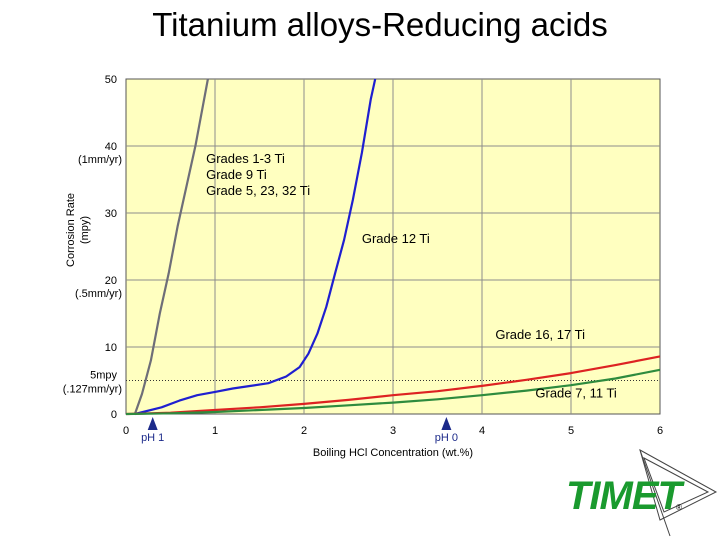 Image resolution: width=720 pixels, height=540 pixels. What do you see at coordinates (540, 334) in the screenshot?
I see `series-annotation: Grade 16, 17 Ti` at bounding box center [540, 334].